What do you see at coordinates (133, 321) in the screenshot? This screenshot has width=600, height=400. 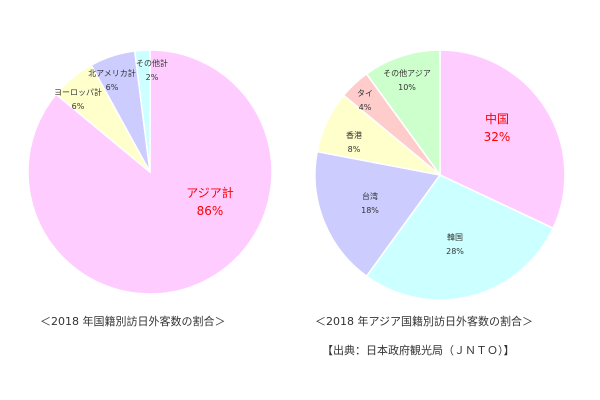 I see `chart-title-nationality: ＜2018 年国籍別訪日外客数の割合＞` at bounding box center [133, 321].